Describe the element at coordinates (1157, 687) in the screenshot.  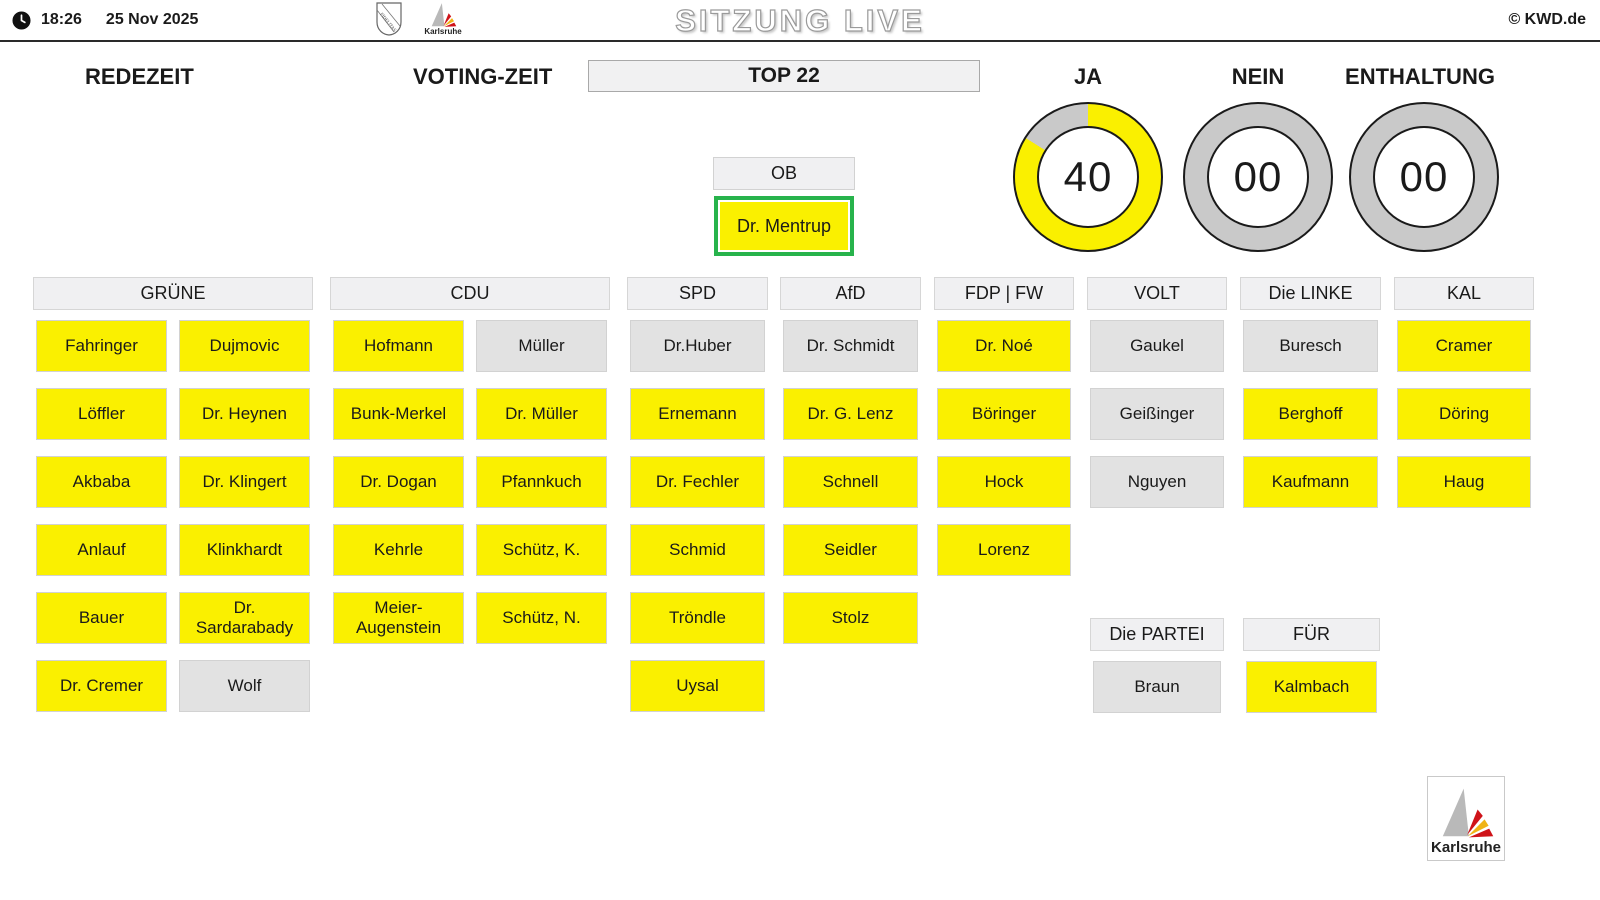
I see `member-box: Braun` at that location.